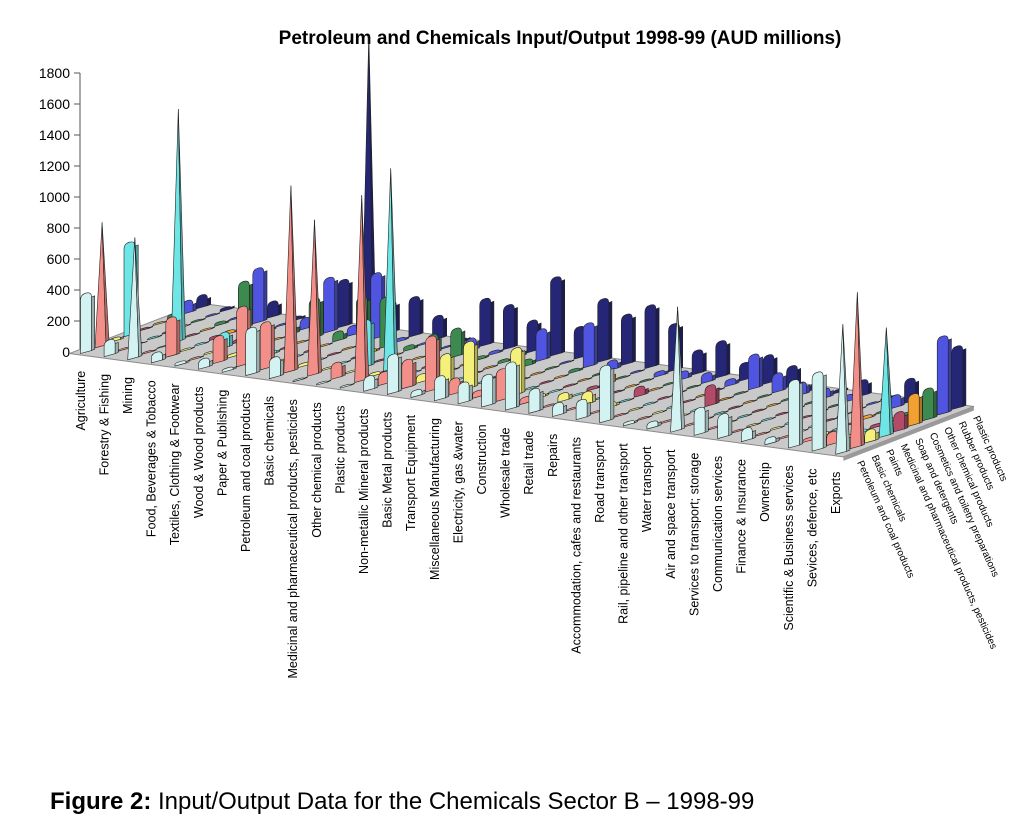  What do you see at coordinates (199, 453) in the screenshot?
I see `x-tick-label: Wood & Wood products` at bounding box center [199, 453].